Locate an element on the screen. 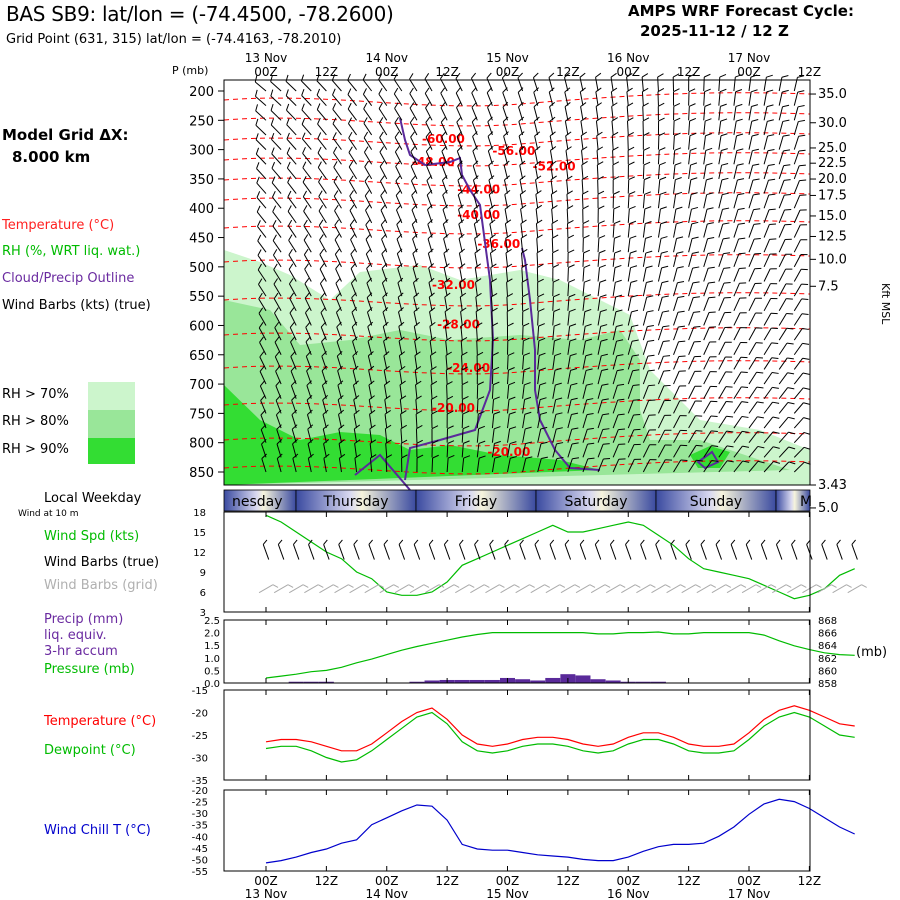 This screenshot has width=900, height=900. pressure-tick-label: 600 is located at coordinates (201, 326).